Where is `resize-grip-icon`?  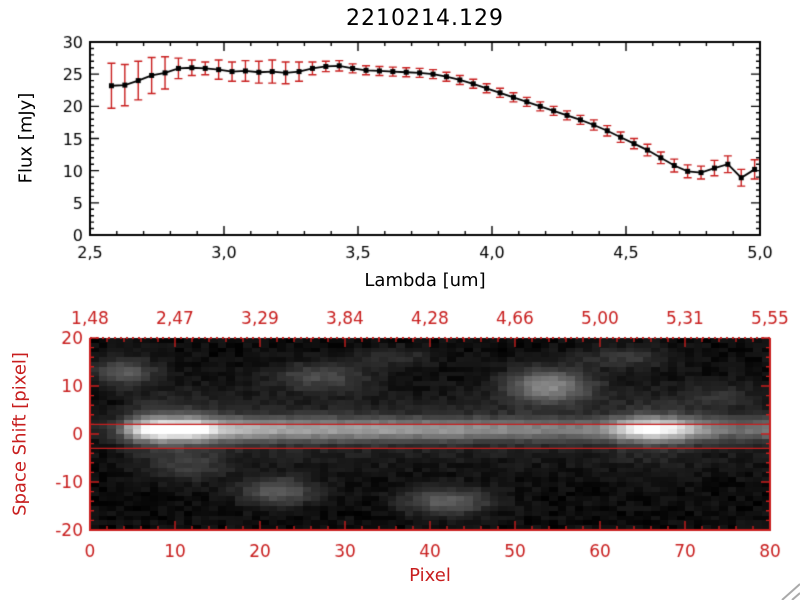 resize-grip-icon is located at coordinates (790, 591).